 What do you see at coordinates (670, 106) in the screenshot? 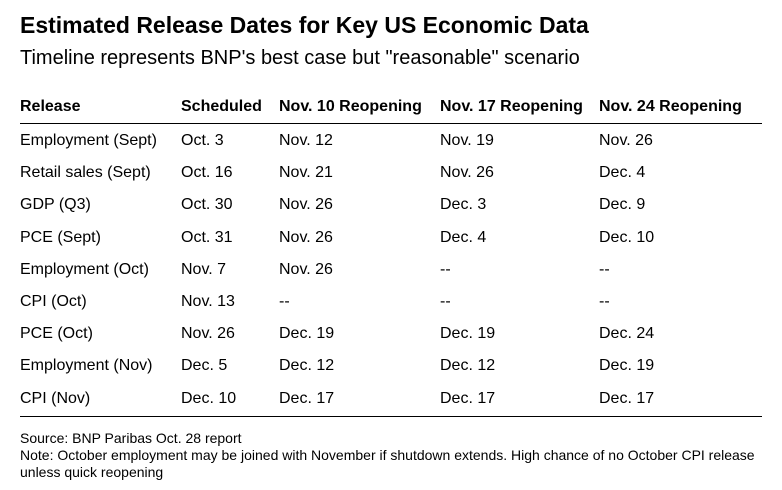
I see `column-header: Nov. 24 Reopening` at bounding box center [670, 106].